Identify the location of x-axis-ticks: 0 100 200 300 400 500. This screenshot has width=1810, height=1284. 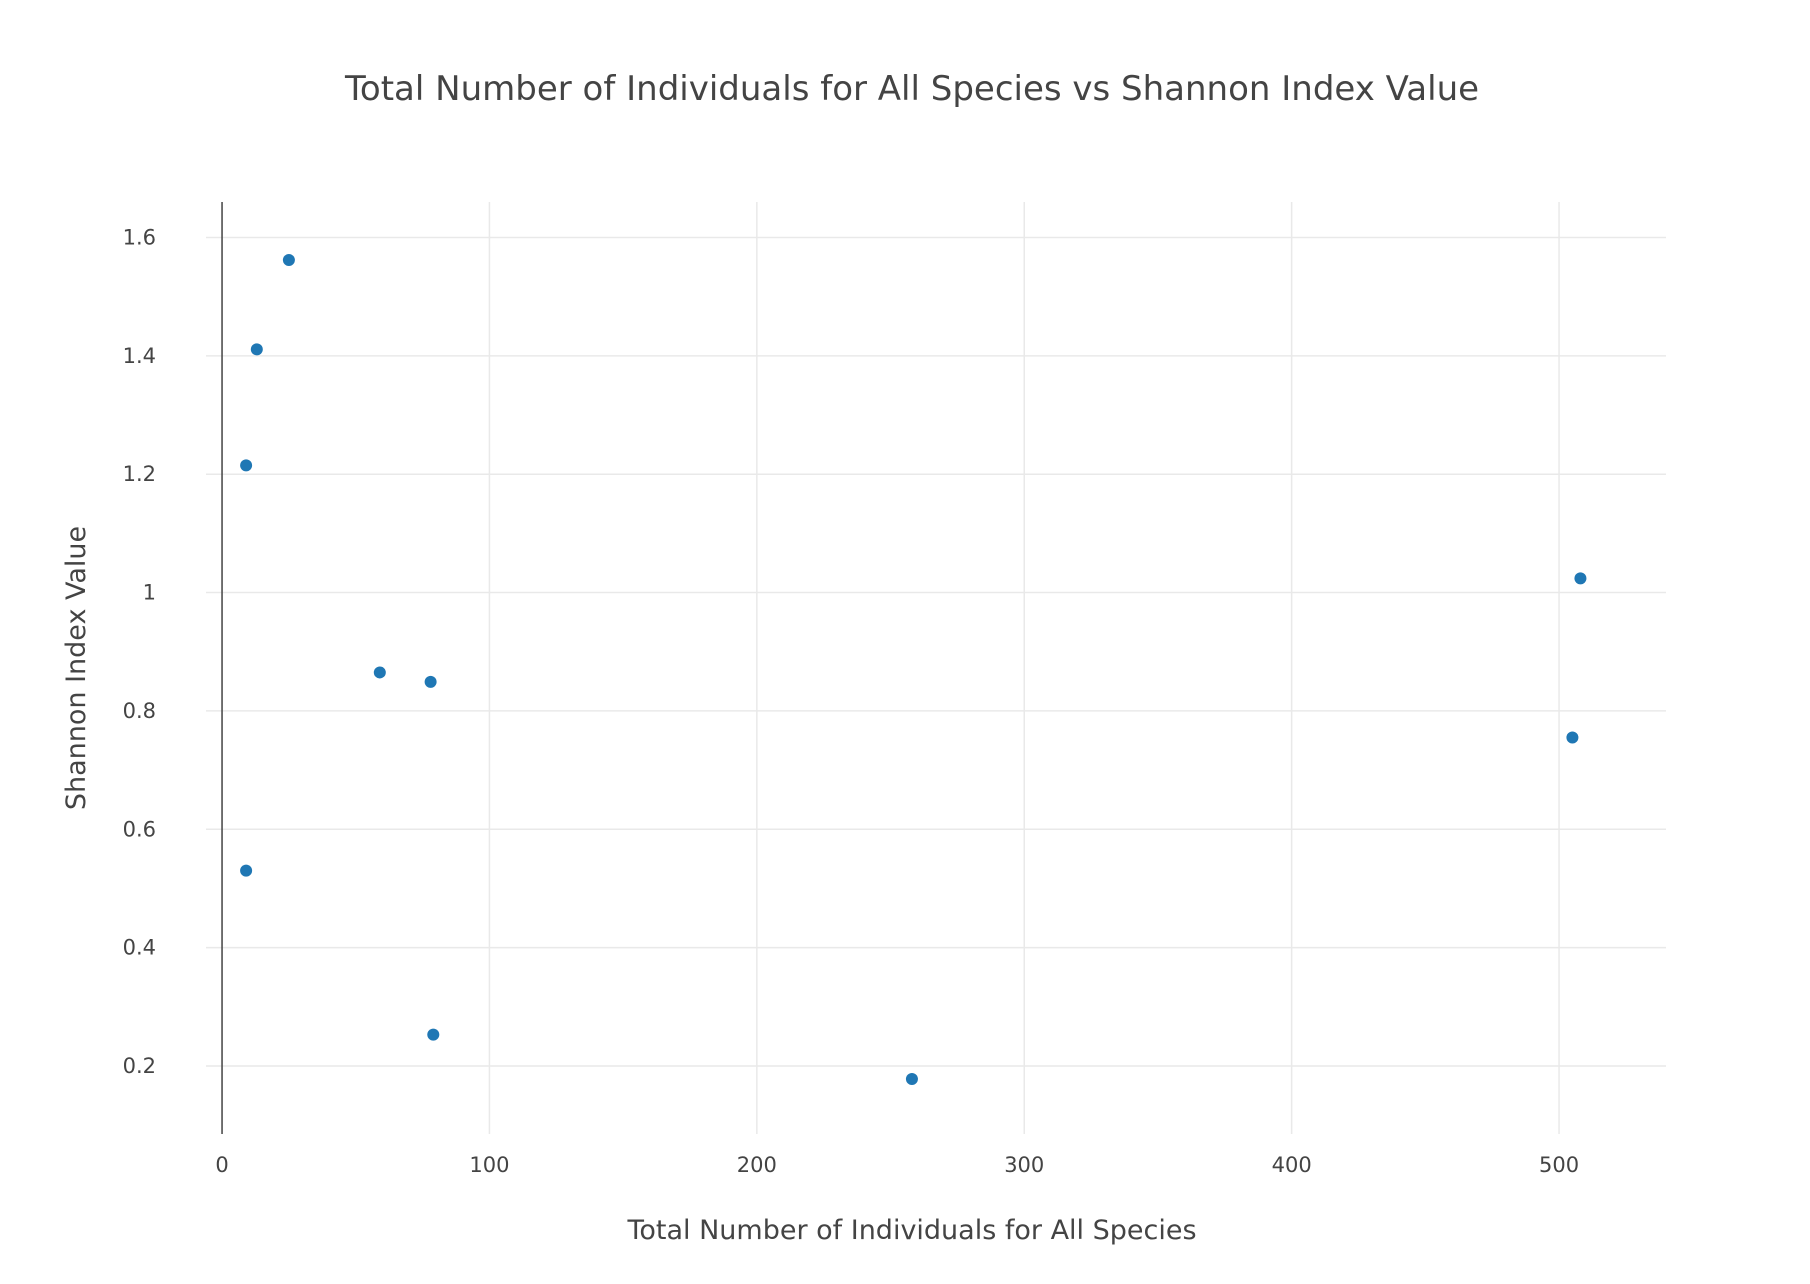
(897, 1165).